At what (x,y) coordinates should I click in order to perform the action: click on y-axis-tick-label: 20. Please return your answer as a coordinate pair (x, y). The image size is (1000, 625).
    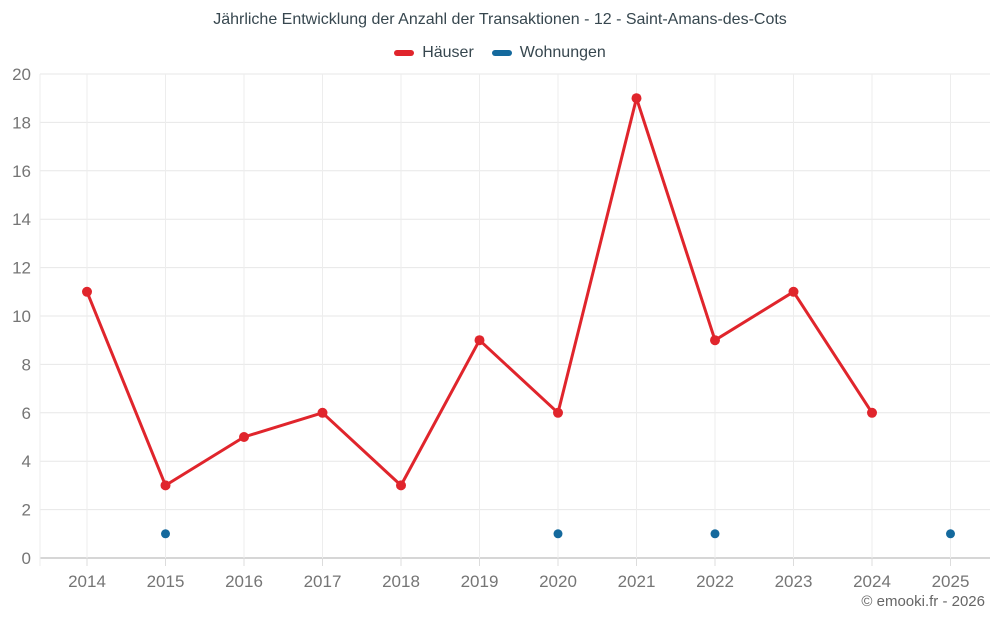
    Looking at the image, I should click on (21, 74).